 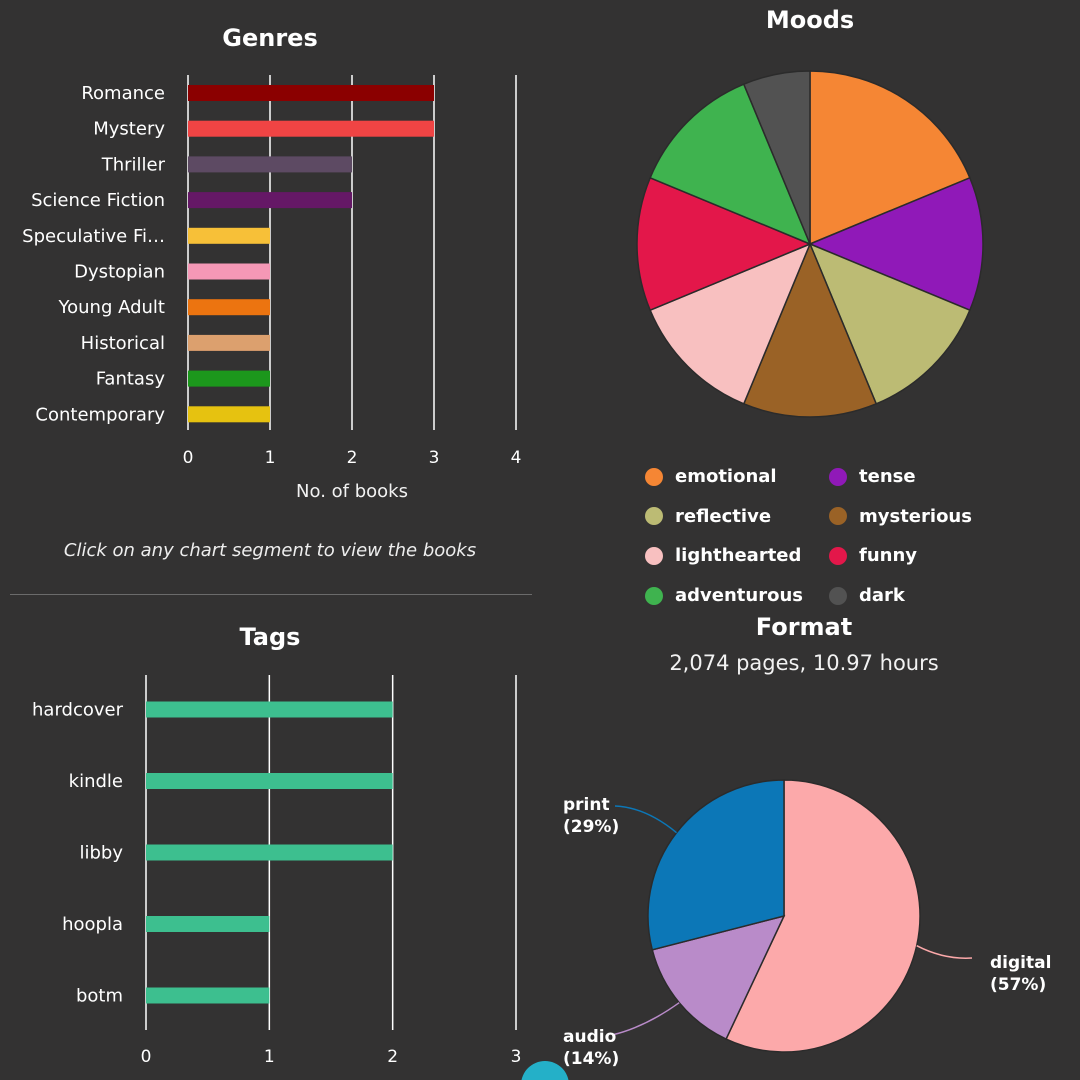 What do you see at coordinates (123, 343) in the screenshot?
I see `genres-category-label: Historical` at bounding box center [123, 343].